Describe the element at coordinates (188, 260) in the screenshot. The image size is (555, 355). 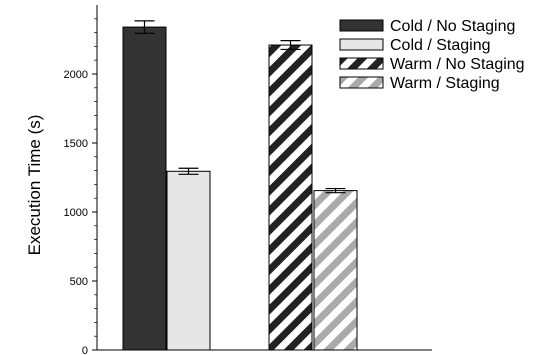
I see `bar-cold-staging` at that location.